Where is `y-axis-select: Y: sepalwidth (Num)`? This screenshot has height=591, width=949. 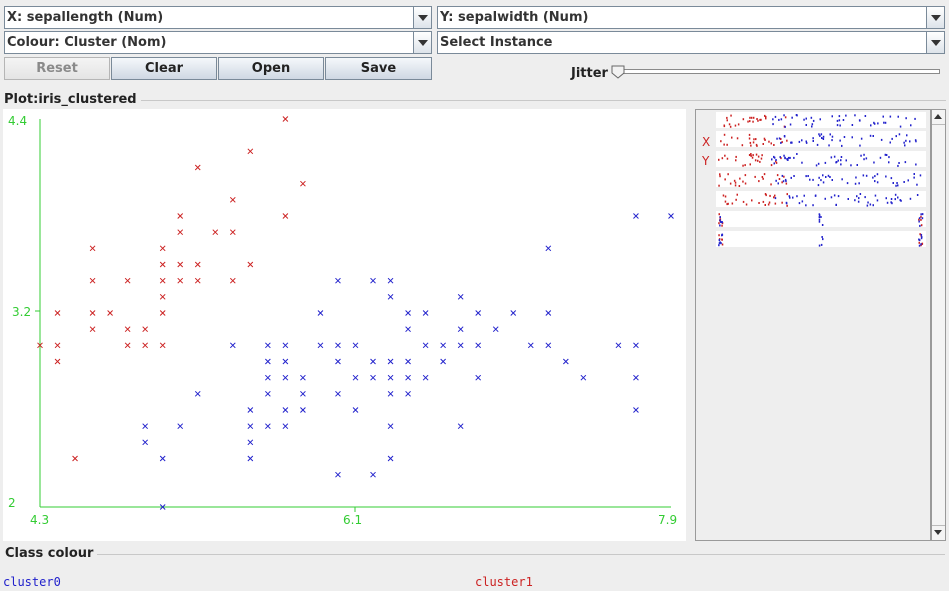
y-axis-select: Y: sepalwidth (Num) is located at coordinates (691, 17).